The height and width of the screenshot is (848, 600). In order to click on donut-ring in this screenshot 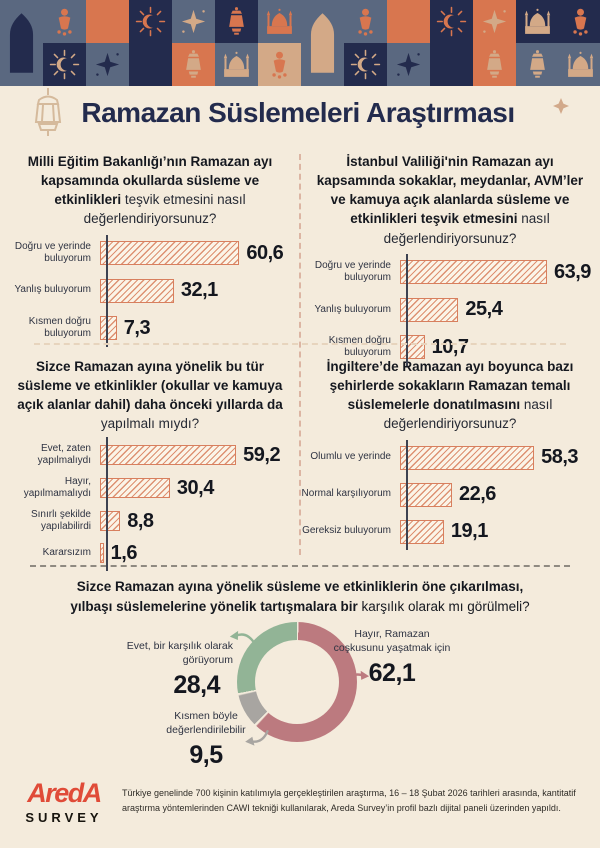, I will do `click(297, 682)`.